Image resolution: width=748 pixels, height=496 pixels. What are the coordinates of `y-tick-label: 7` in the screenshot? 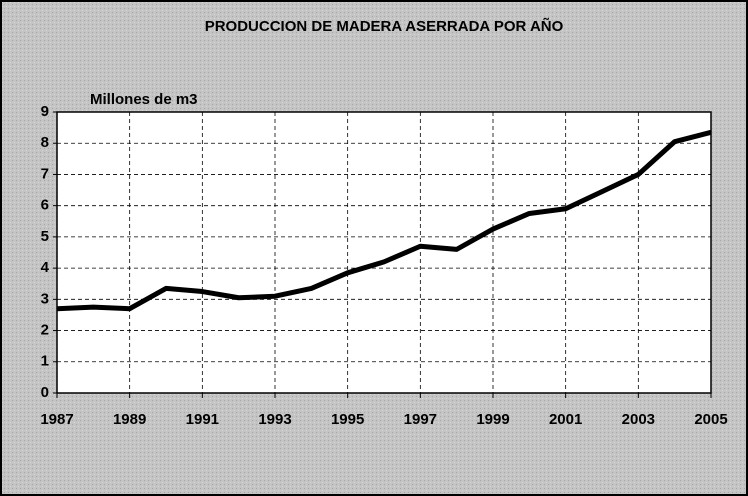 It's located at (45, 173).